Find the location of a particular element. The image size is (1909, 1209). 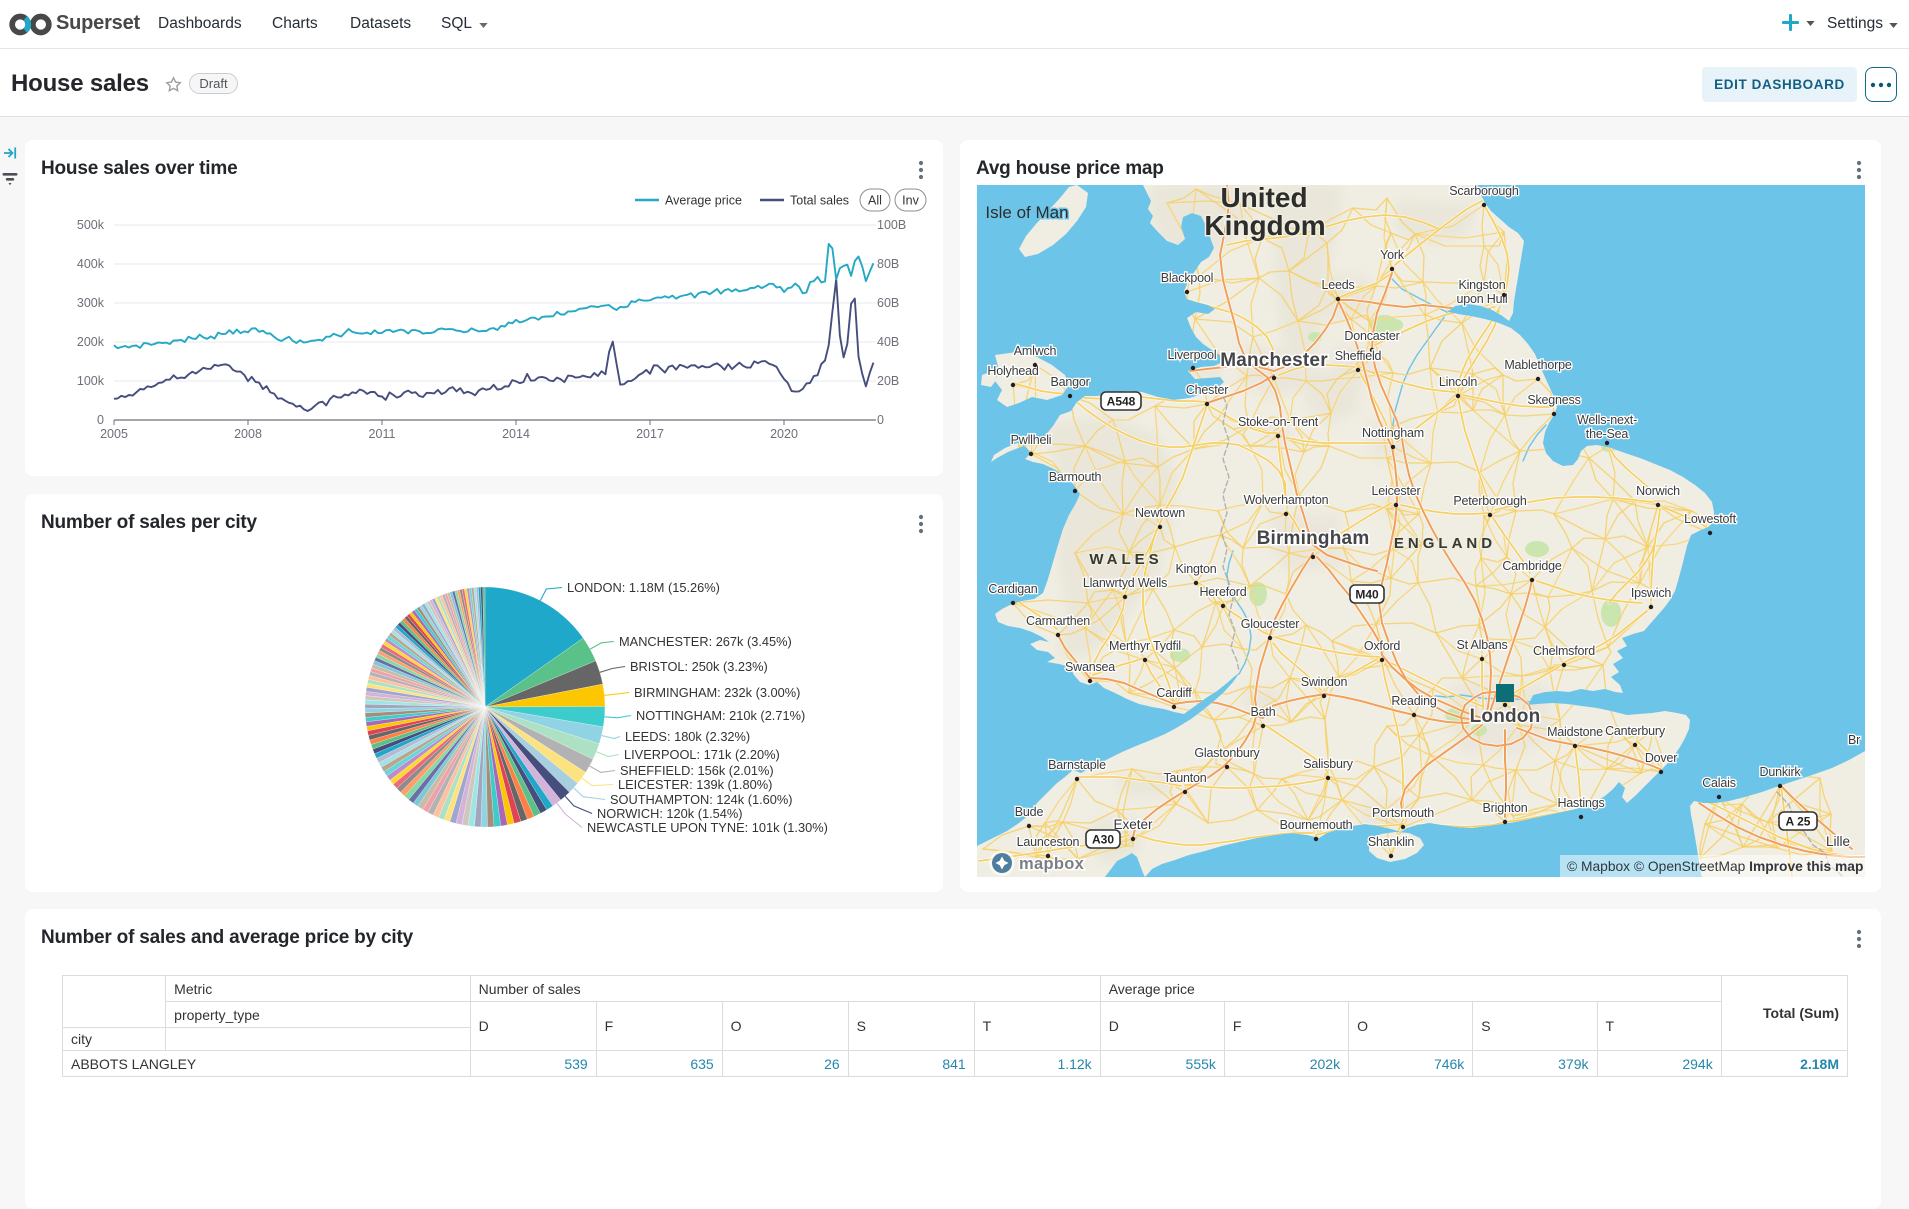

svg-text: United is located at coordinates (1263, 199).